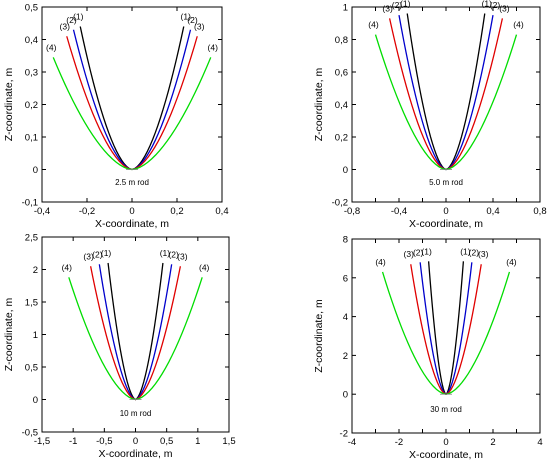 The width and height of the screenshot is (550, 461). I want to click on y-tick-label: -0,1, so click(30, 203).